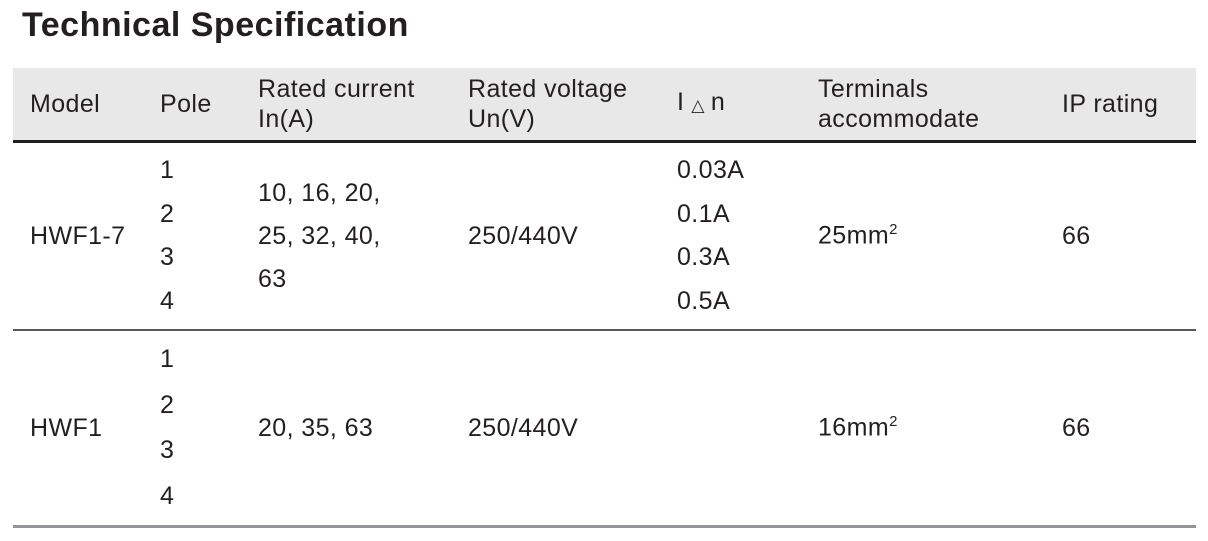 The image size is (1208, 541). I want to click on header-label-line1: Rated voltage, so click(548, 89).